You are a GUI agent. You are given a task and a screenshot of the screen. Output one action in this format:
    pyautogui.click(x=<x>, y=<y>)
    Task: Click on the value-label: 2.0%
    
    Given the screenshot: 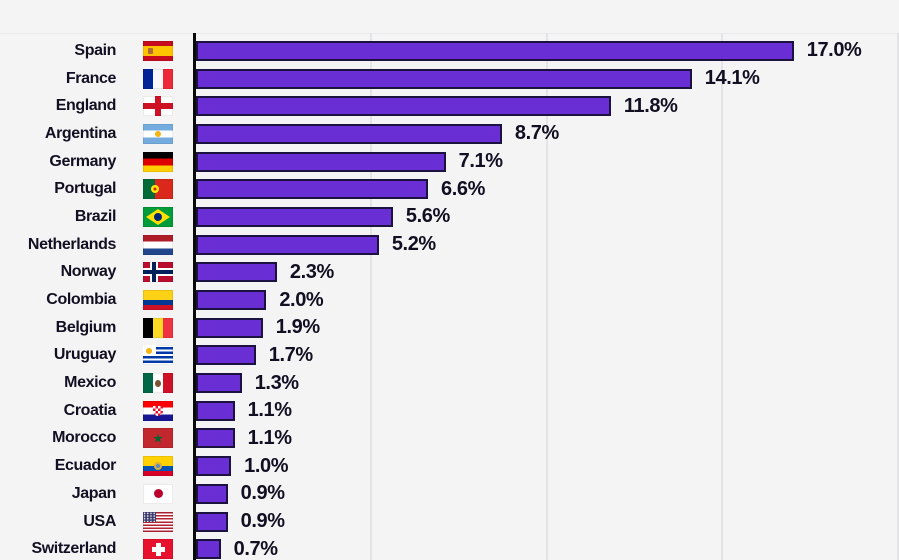 What is the action you would take?
    pyautogui.click(x=301, y=299)
    